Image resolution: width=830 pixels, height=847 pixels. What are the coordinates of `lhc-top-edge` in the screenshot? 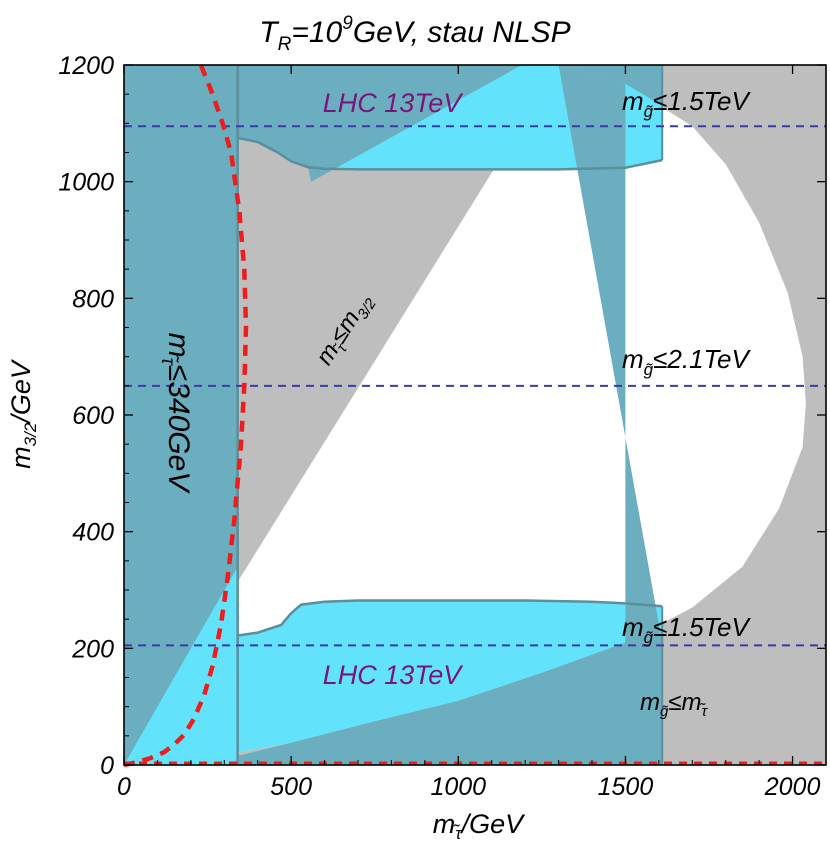 It's located at (450, 153).